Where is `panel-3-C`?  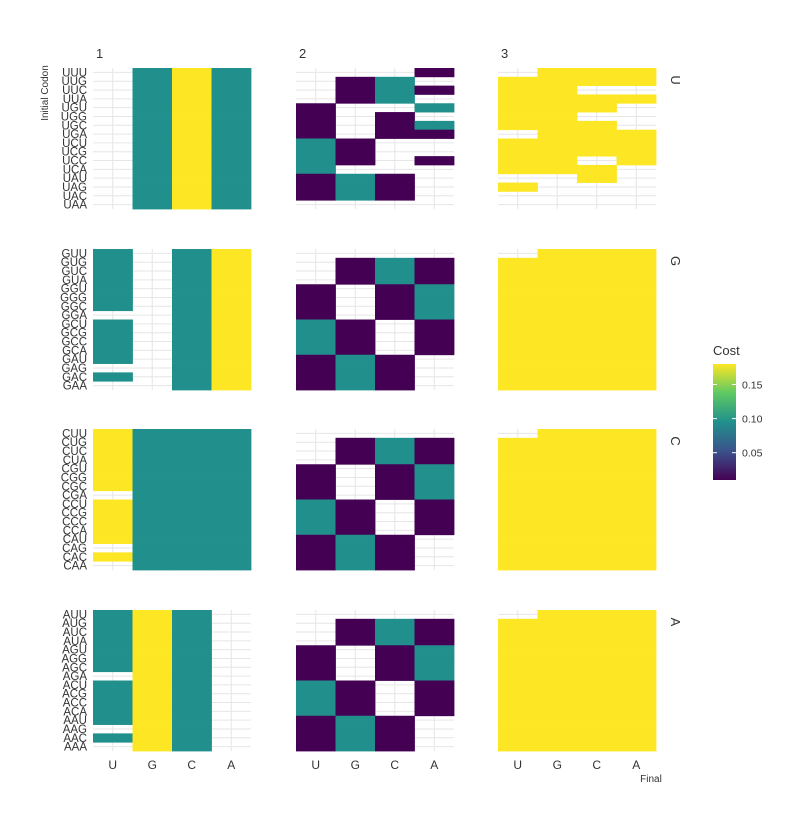 panel-3-C is located at coordinates (577, 500).